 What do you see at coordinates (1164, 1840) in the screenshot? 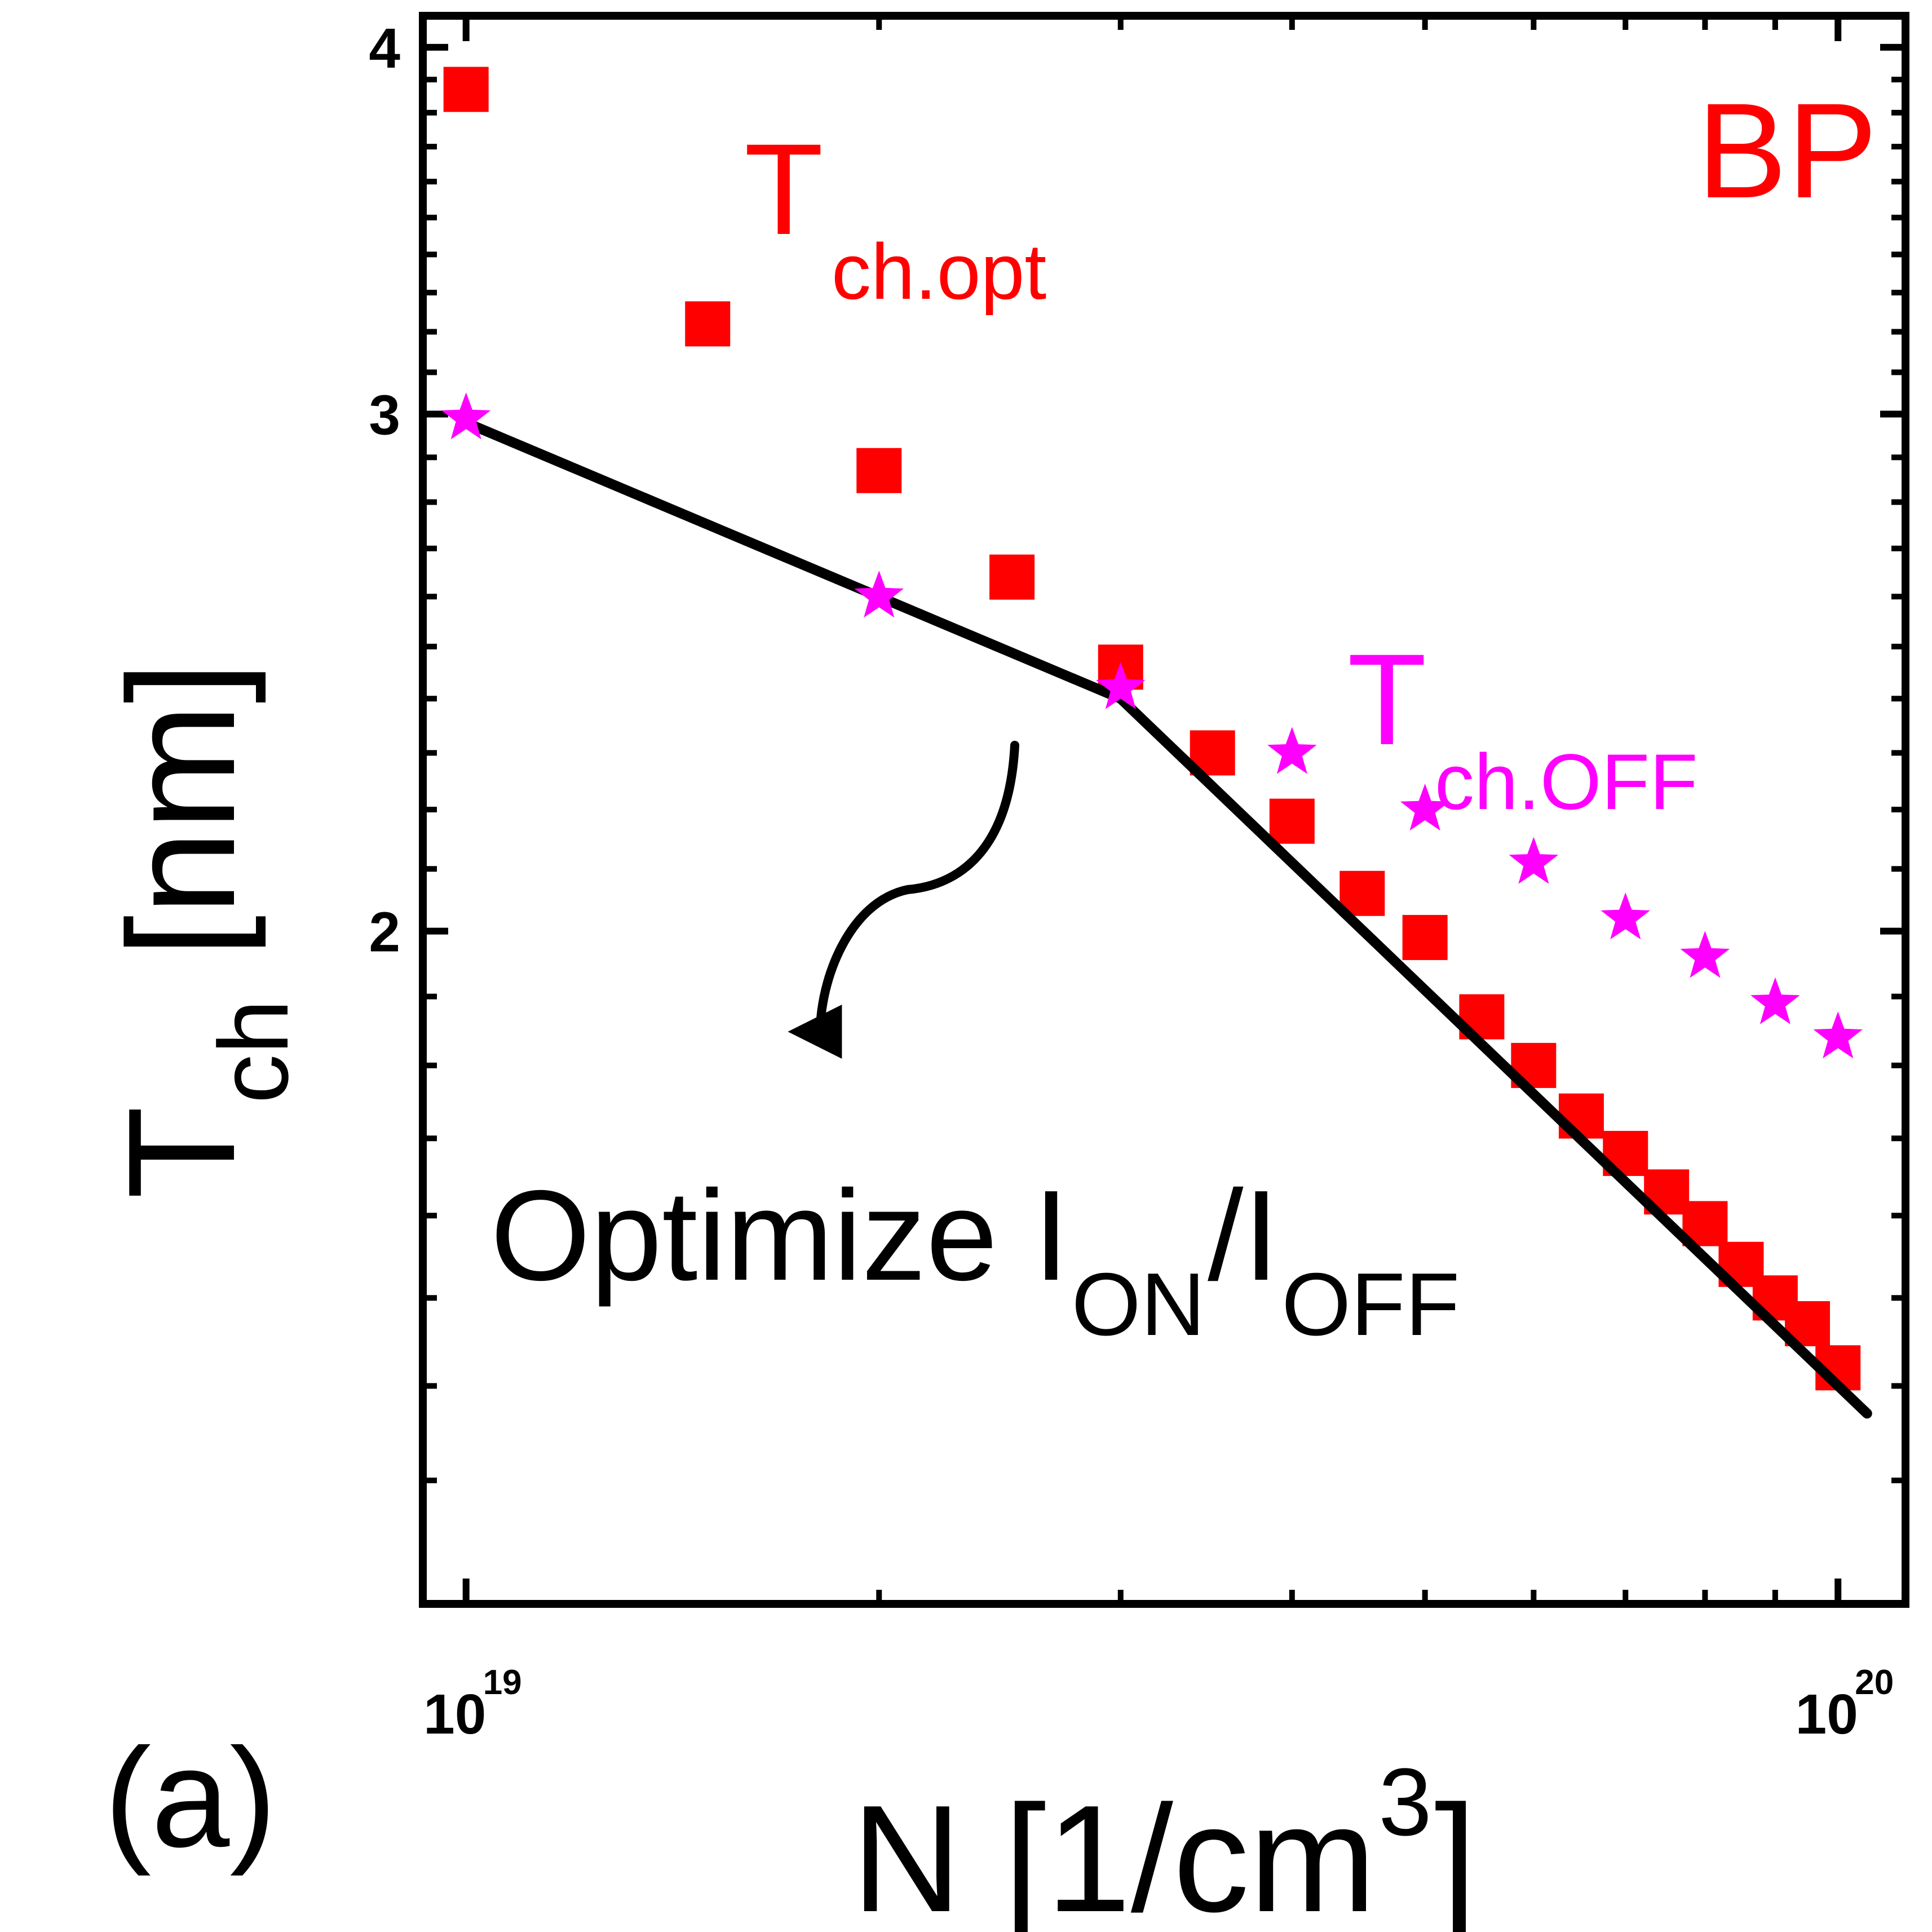
I see `x-axis-title: N [1/cm 3 ]` at bounding box center [1164, 1840].